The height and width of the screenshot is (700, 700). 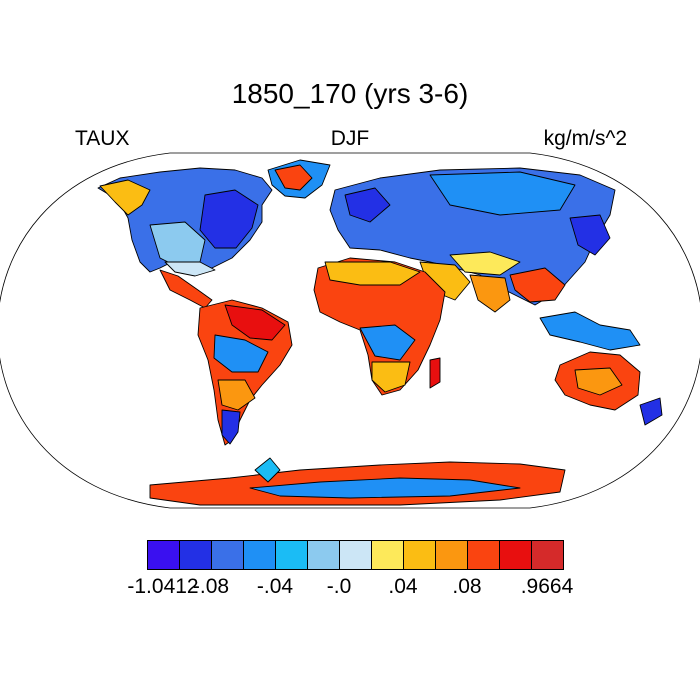 I want to click on antarctica-interior, so click(x=385, y=488).